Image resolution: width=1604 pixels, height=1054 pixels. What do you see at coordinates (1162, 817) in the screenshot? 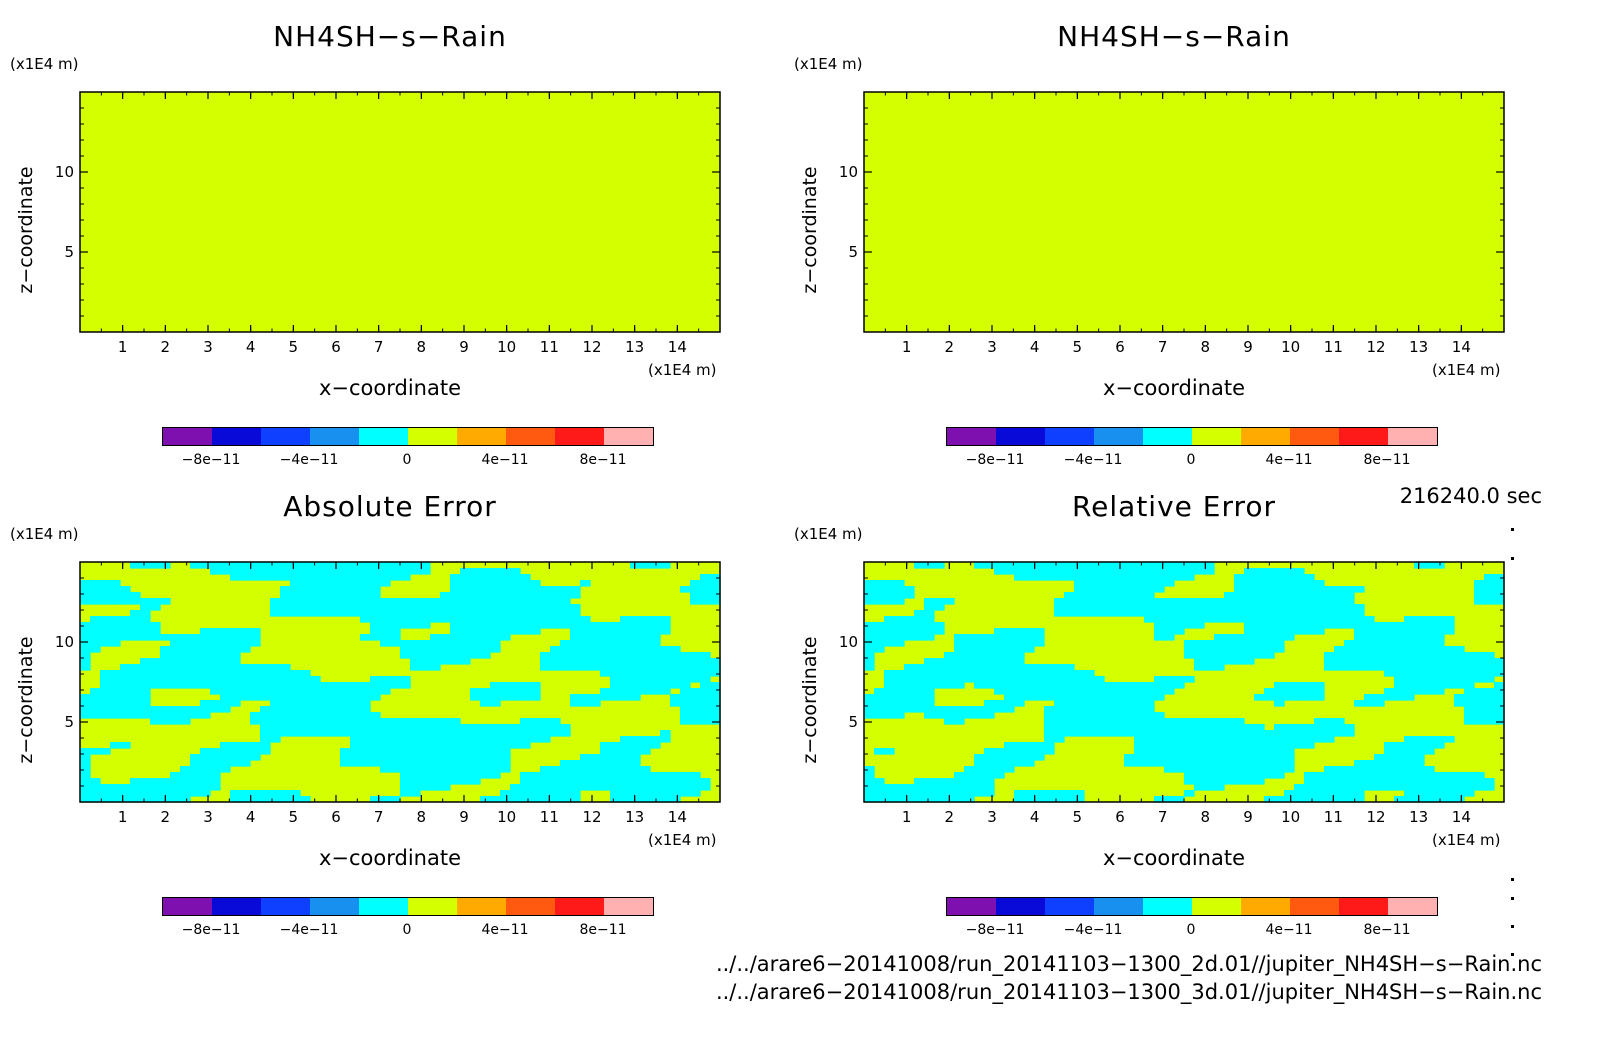
I see `x-tick-label: 7` at bounding box center [1162, 817].